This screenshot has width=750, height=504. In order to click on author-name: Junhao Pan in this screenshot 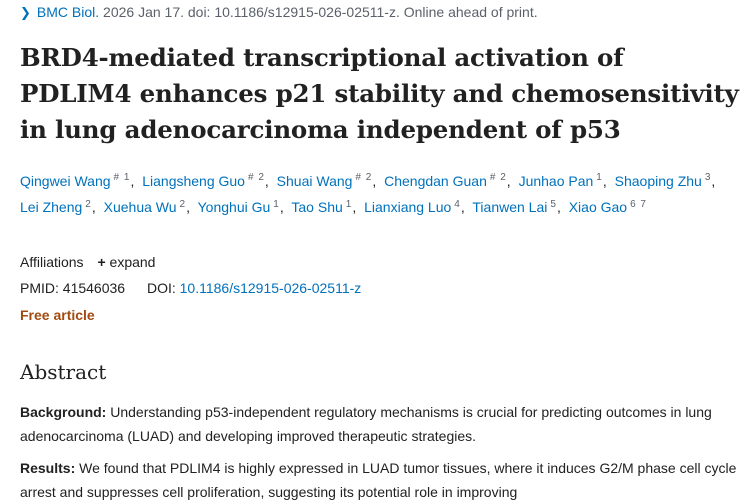, I will do `click(556, 180)`.